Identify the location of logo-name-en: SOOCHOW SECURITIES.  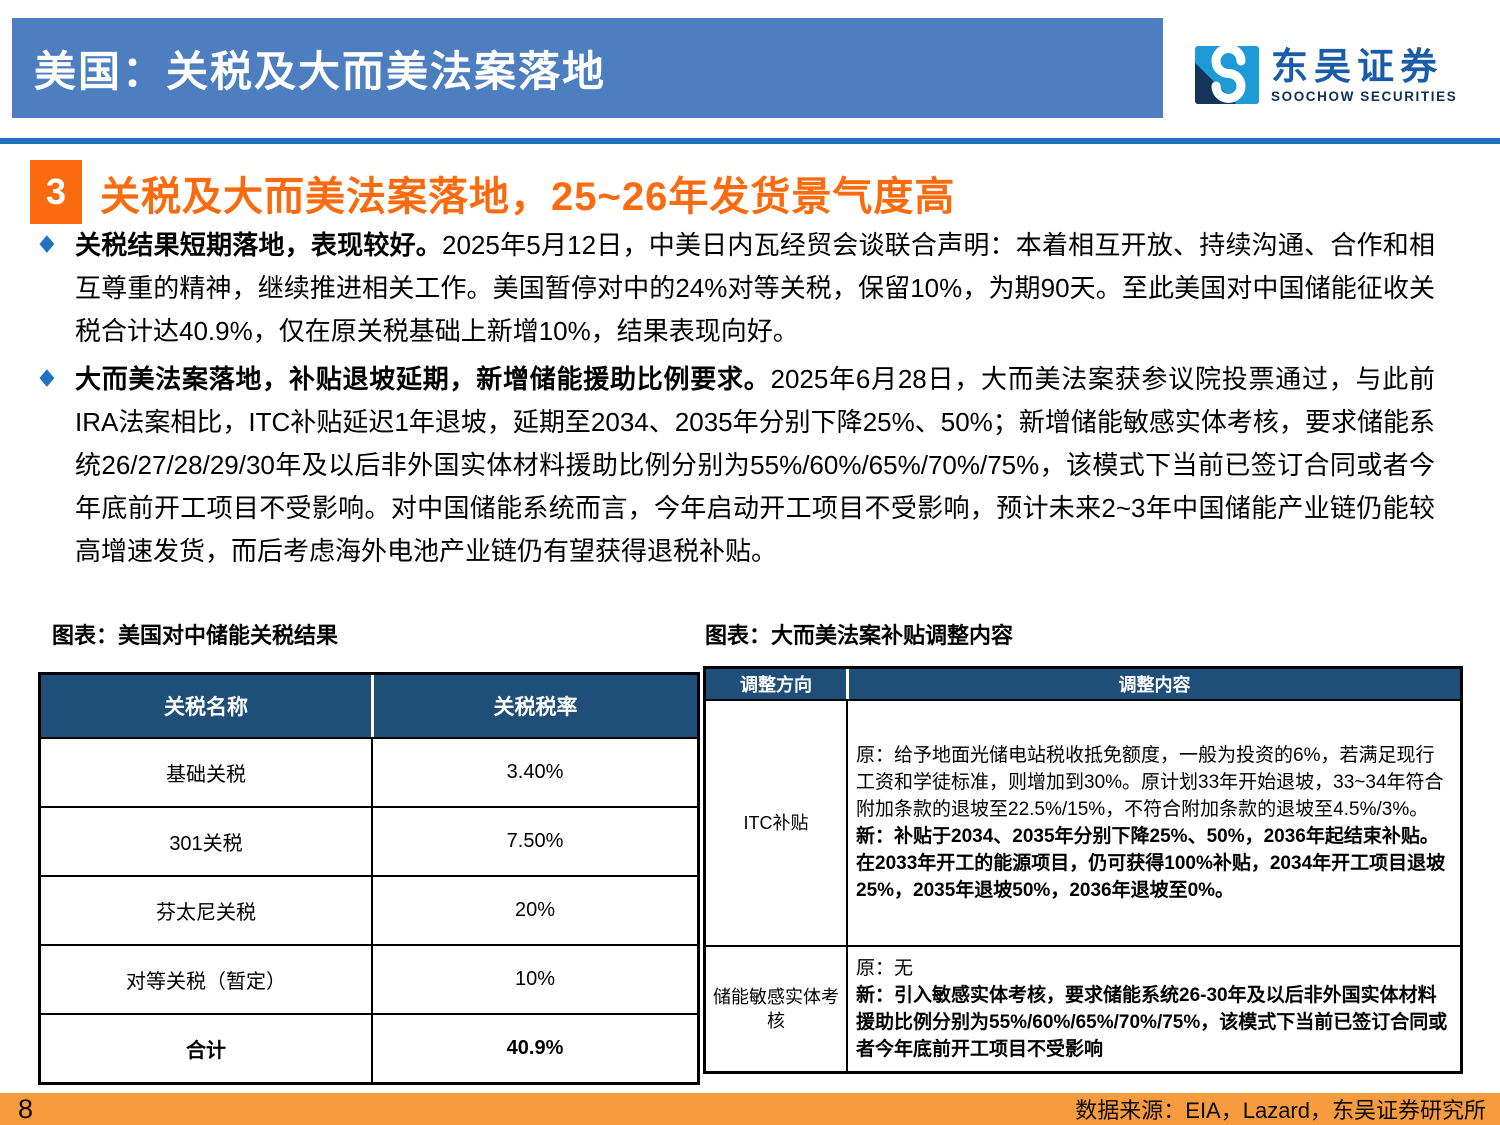
(1364, 96).